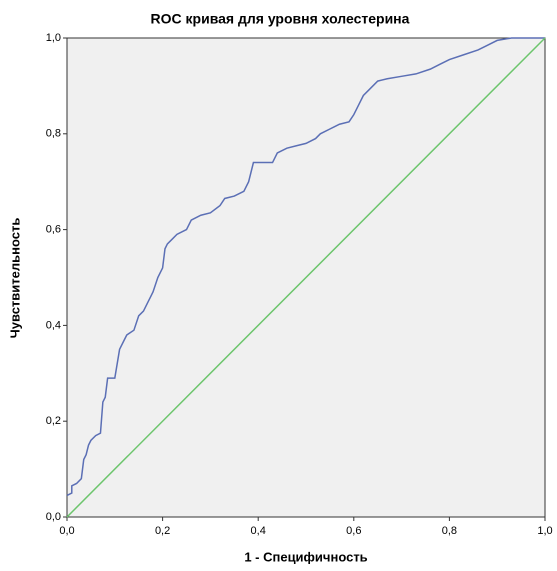  I want to click on x-tick-label: 0,0, so click(66, 531).